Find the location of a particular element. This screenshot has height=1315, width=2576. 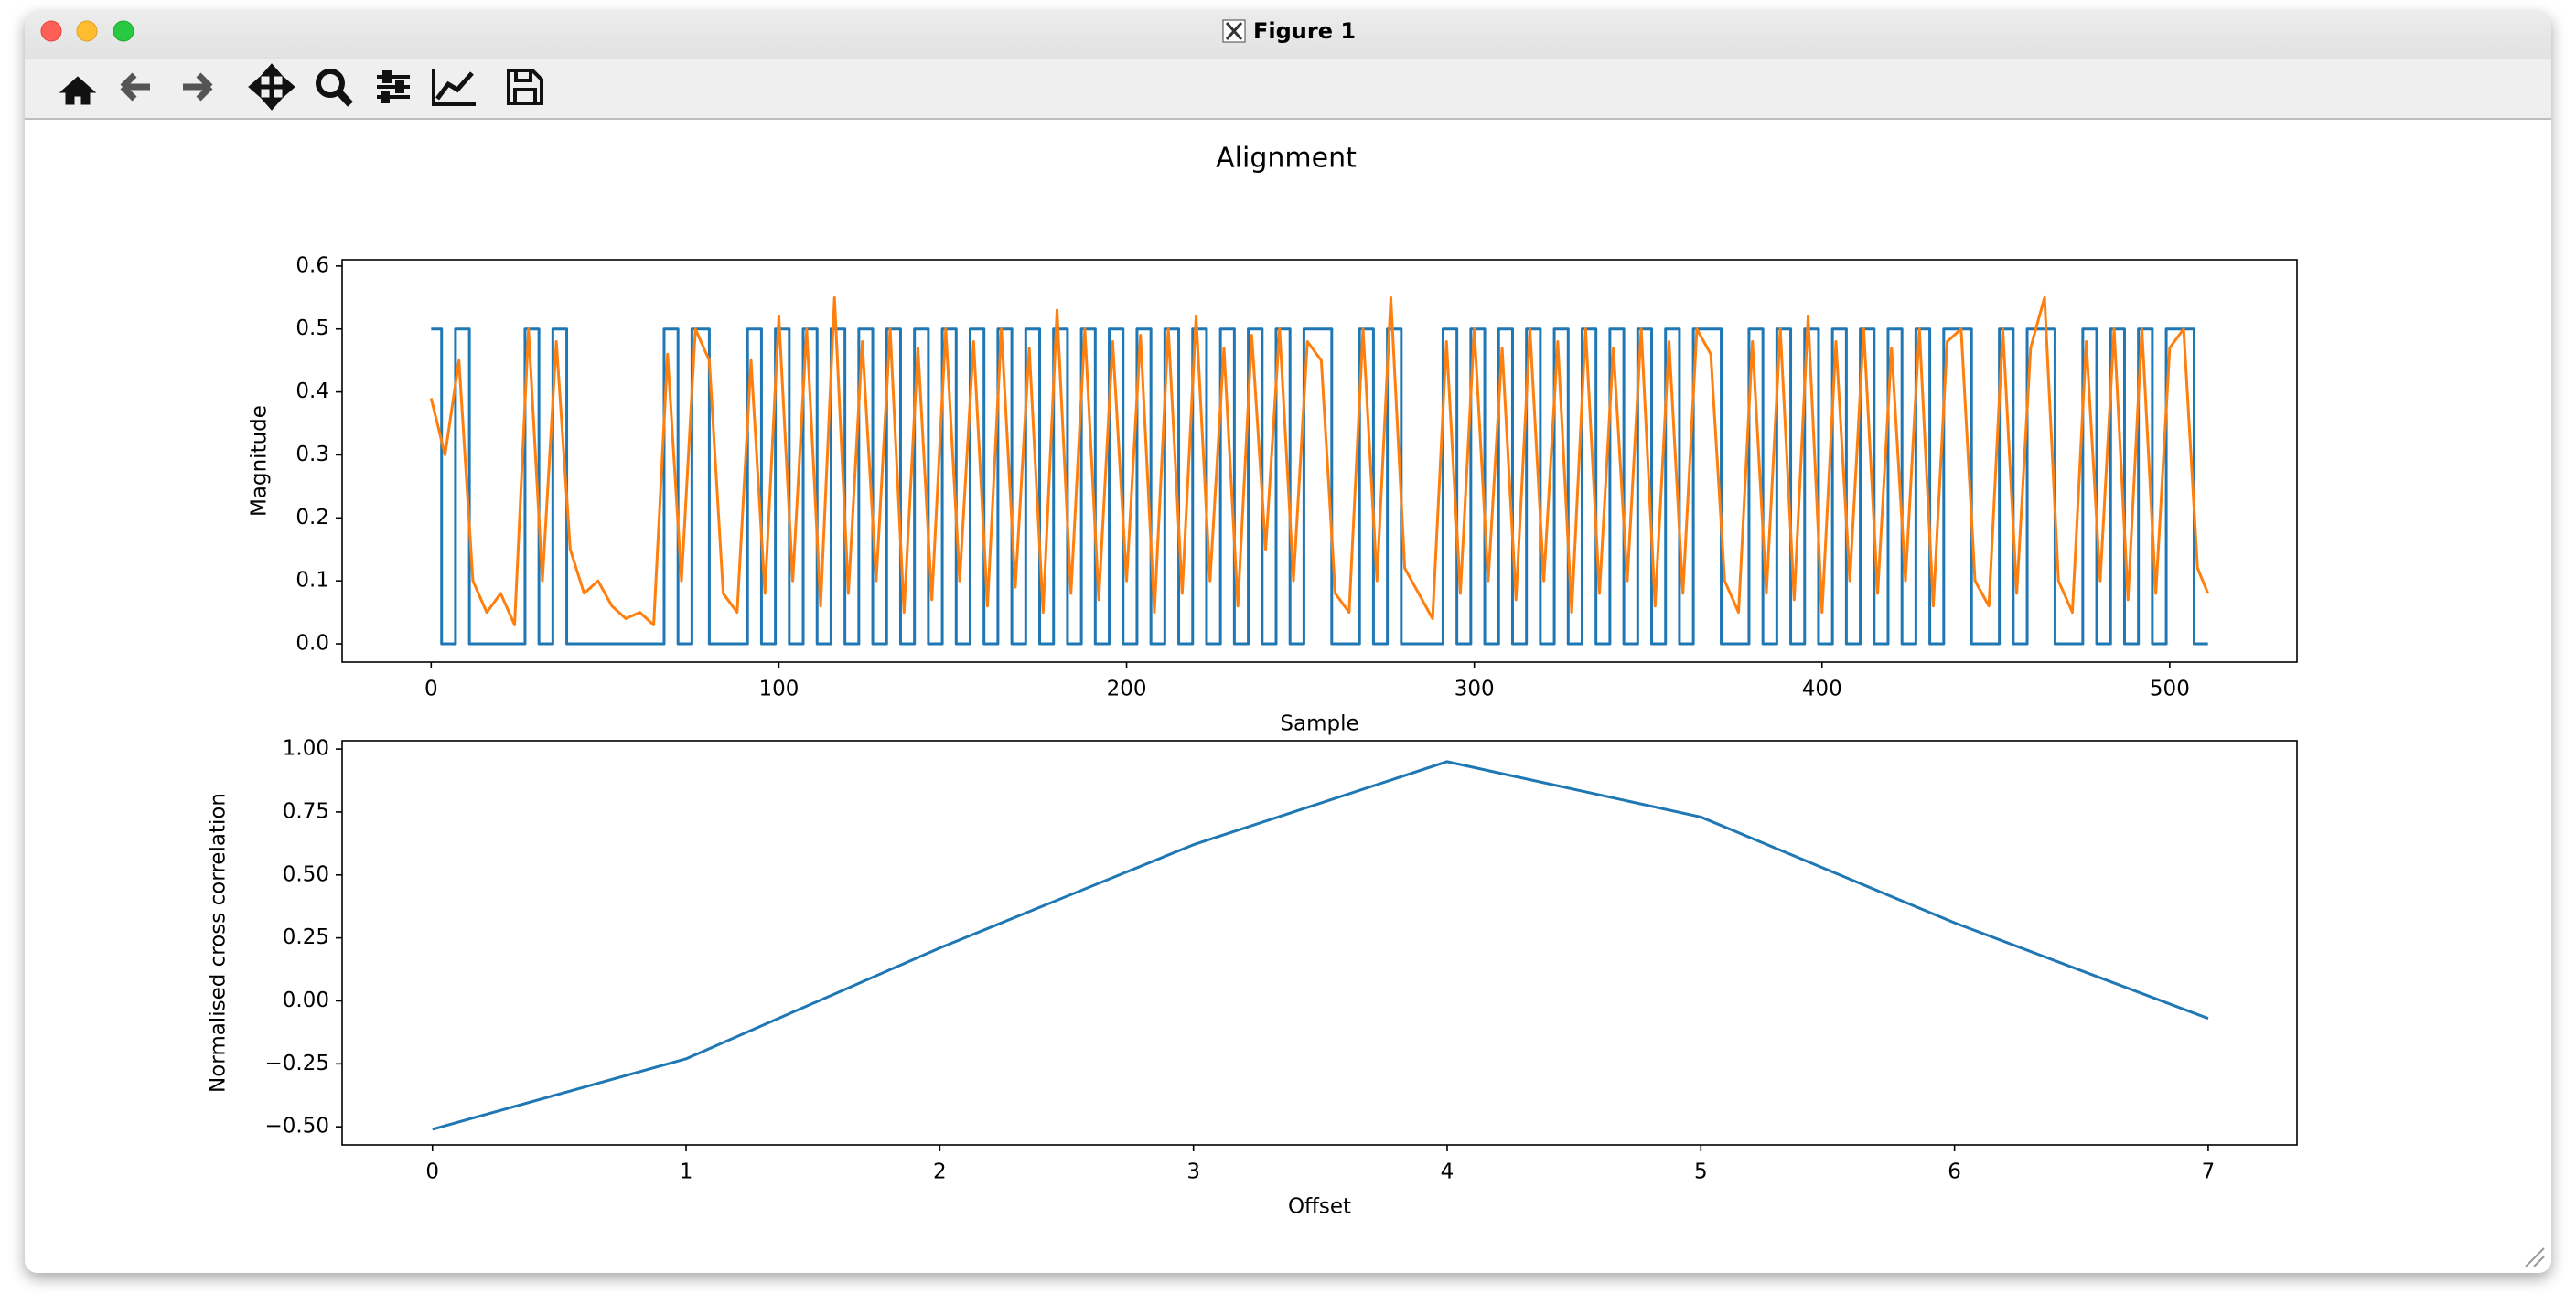

zoom-button is located at coordinates (124, 31).